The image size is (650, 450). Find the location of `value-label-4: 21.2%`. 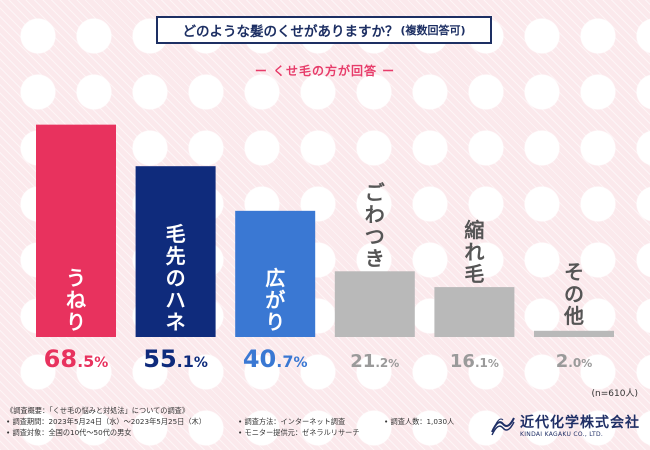

value-label-4: 21.2% is located at coordinates (374, 361).